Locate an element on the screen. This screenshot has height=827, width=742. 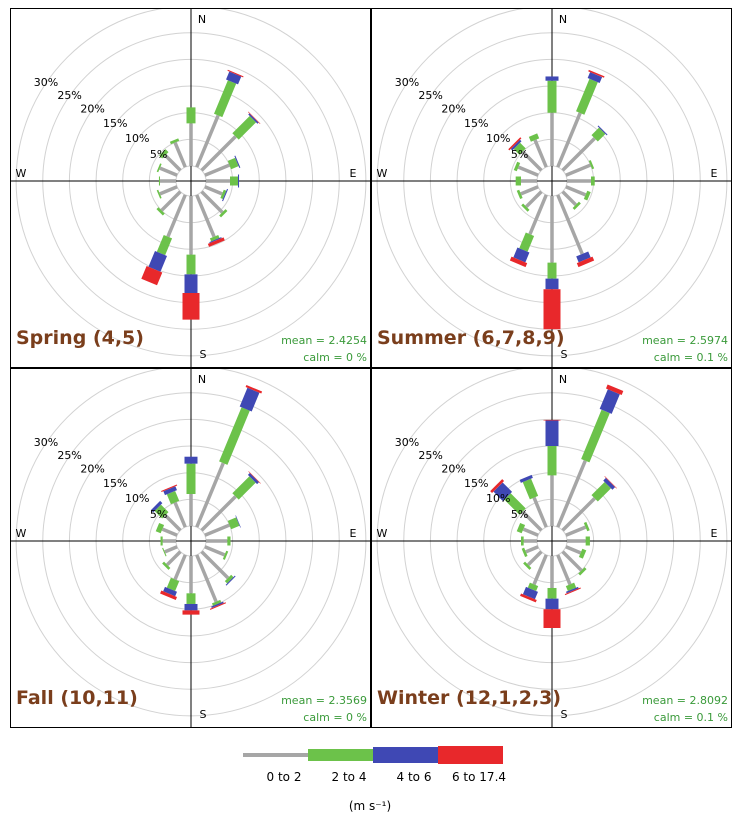
mean-text: mean = 2.8092 is located at coordinates (685, 700).